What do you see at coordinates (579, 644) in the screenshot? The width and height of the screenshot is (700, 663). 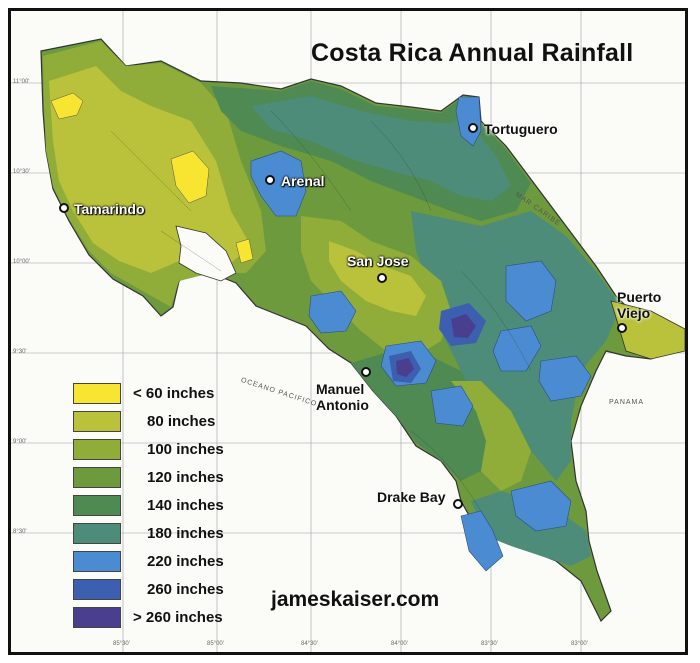 I see `lon-label: 83°00'` at bounding box center [579, 644].